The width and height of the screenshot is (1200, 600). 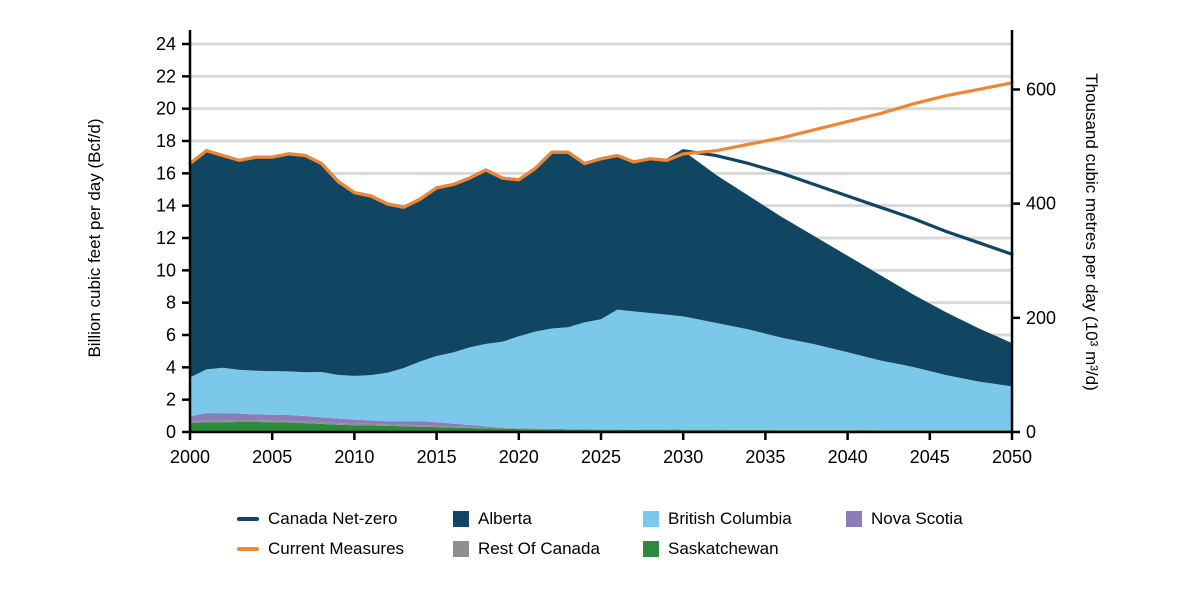 I want to click on y-right-tick-label: 0, so click(x=1031, y=432).